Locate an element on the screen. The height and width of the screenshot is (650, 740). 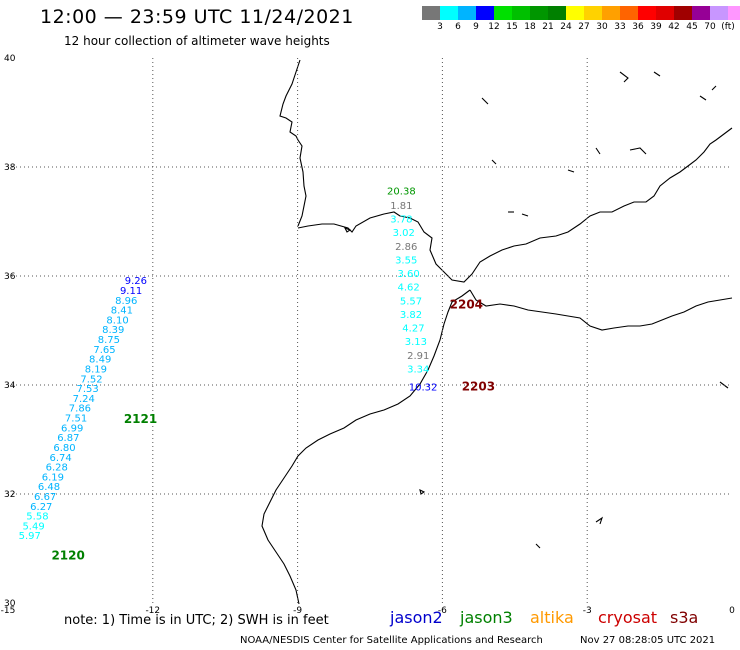
color-scale-label: 6 is located at coordinates (458, 27).